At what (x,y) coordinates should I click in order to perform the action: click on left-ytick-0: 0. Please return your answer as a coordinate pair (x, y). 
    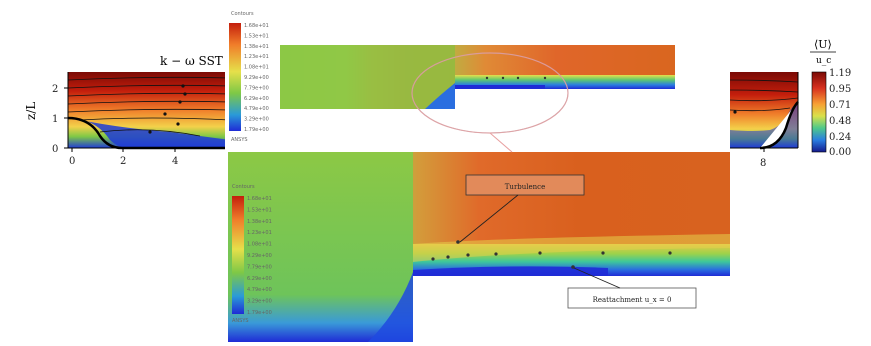
    Looking at the image, I should click on (55, 149).